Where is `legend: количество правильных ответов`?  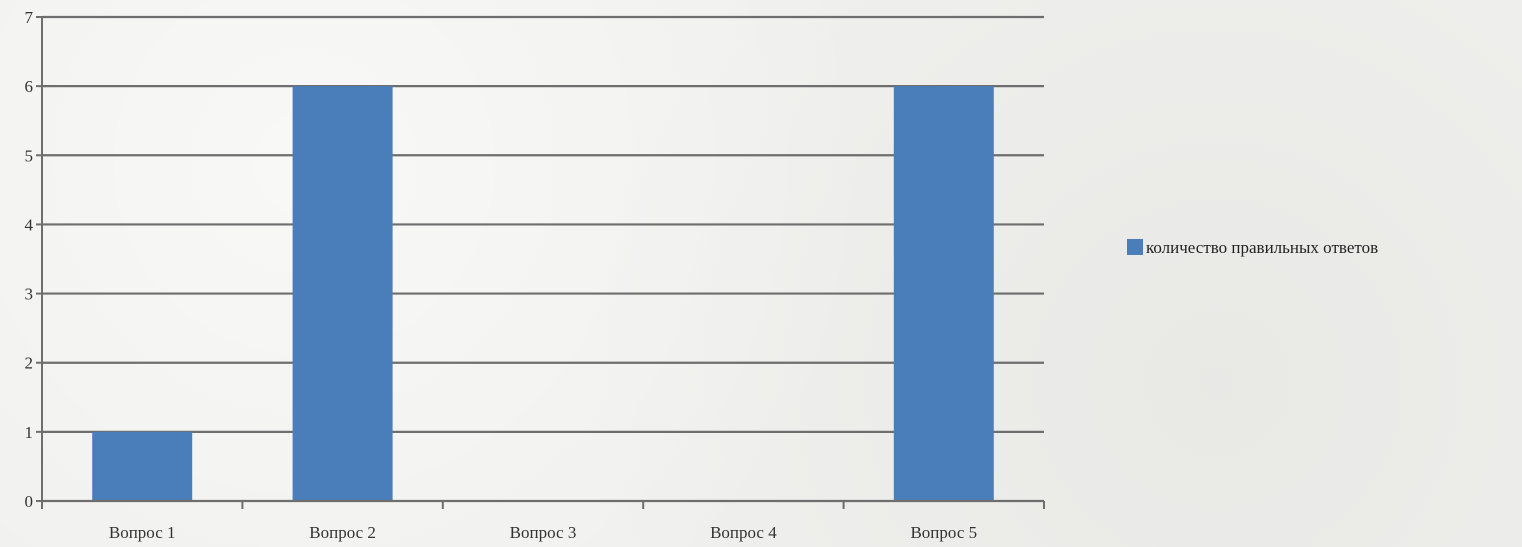 legend: количество правильных ответов is located at coordinates (1252, 247).